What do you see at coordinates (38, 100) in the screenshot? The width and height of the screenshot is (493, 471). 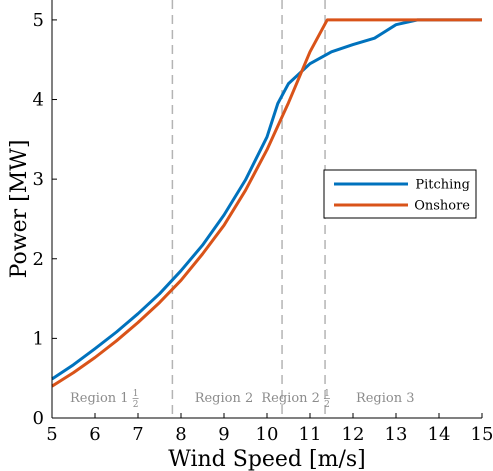 I see `y-tick-label: 4` at bounding box center [38, 100].